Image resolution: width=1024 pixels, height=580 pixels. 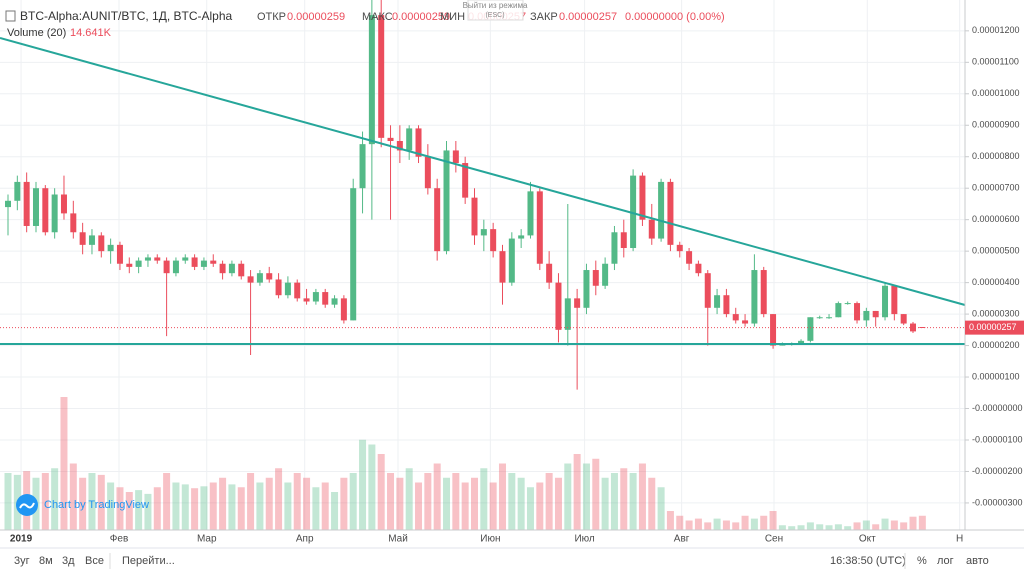 I want to click on x-tick-label: Фев, so click(x=119, y=539).